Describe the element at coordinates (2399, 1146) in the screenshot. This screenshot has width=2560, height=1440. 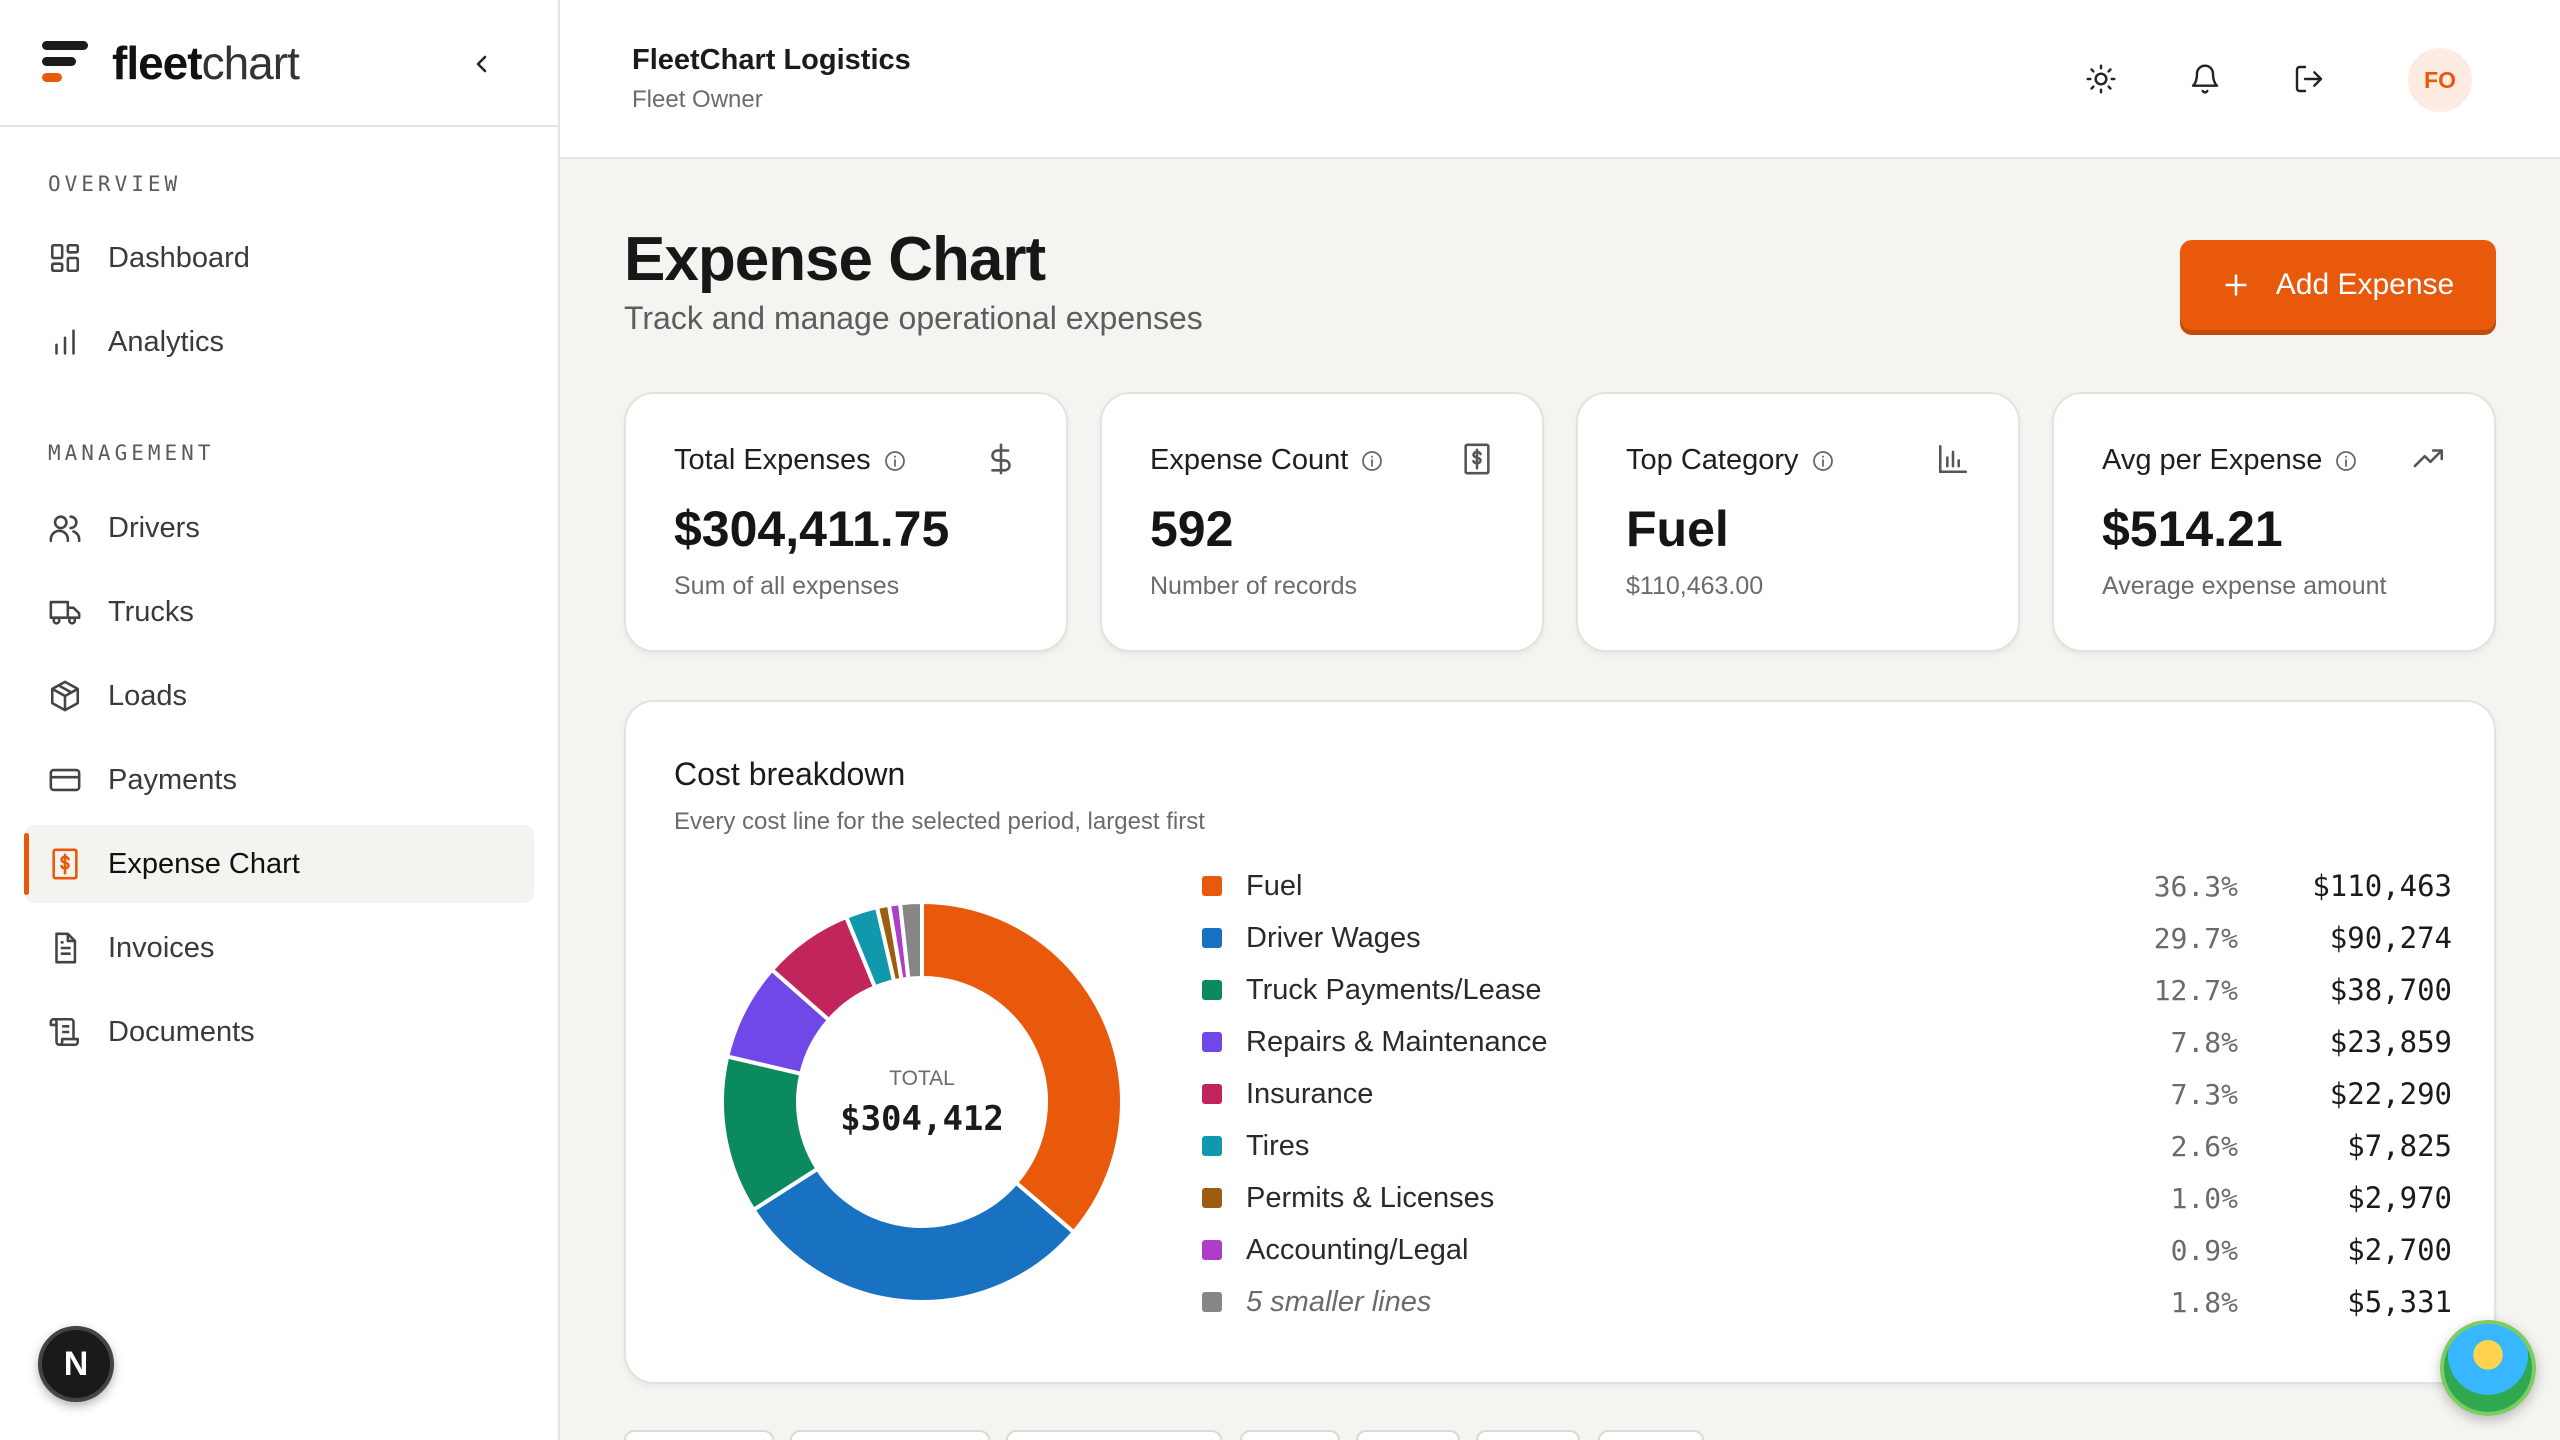
I see `legend-amount: $7,825` at that location.